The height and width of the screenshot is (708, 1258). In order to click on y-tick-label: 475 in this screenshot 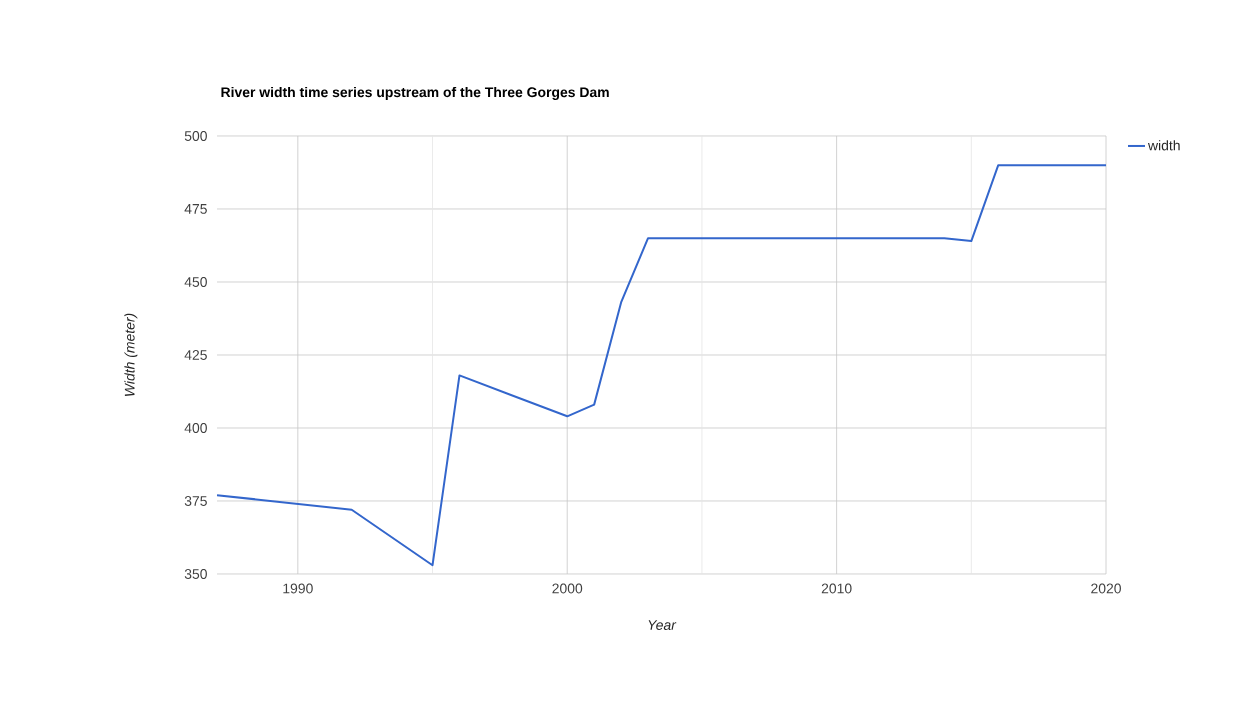, I will do `click(195, 209)`.